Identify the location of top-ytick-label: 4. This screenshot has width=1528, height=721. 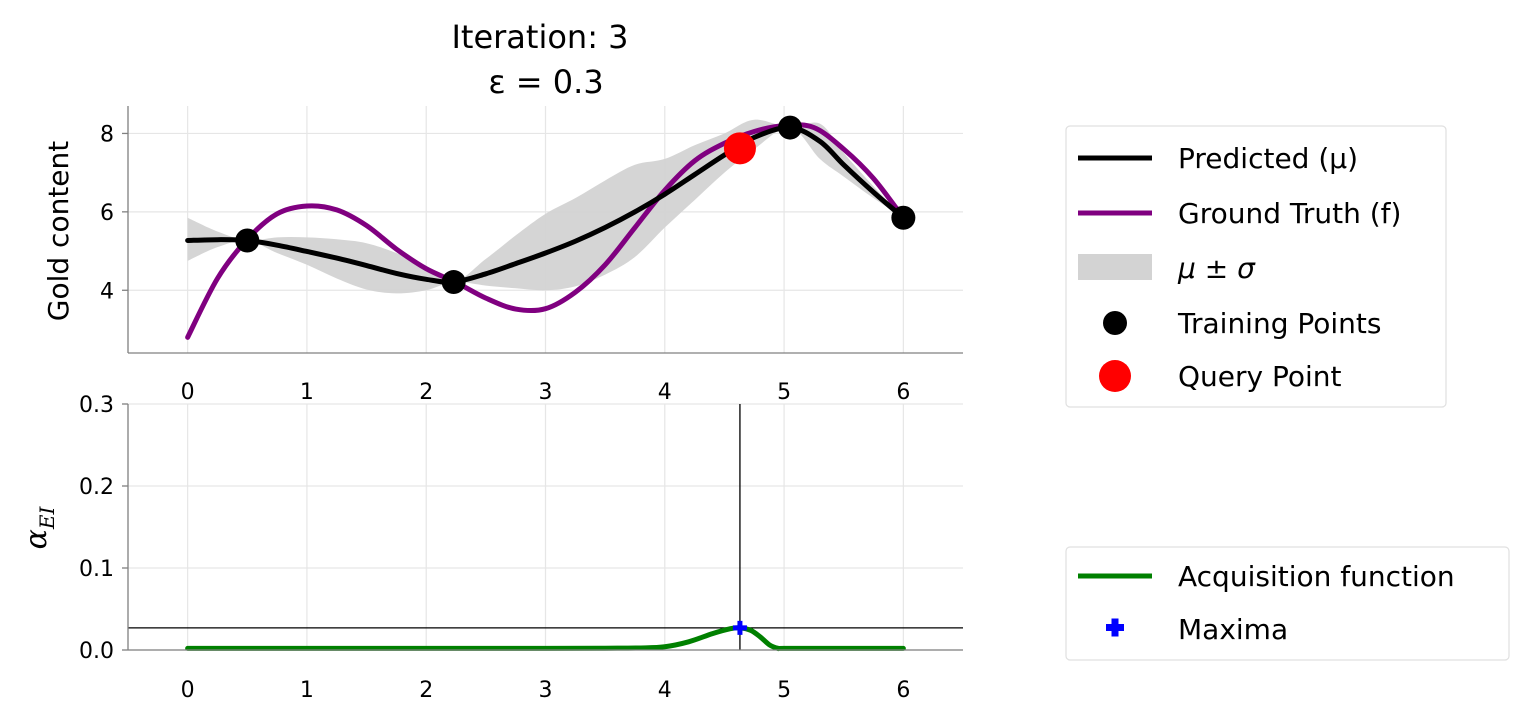
(107, 291).